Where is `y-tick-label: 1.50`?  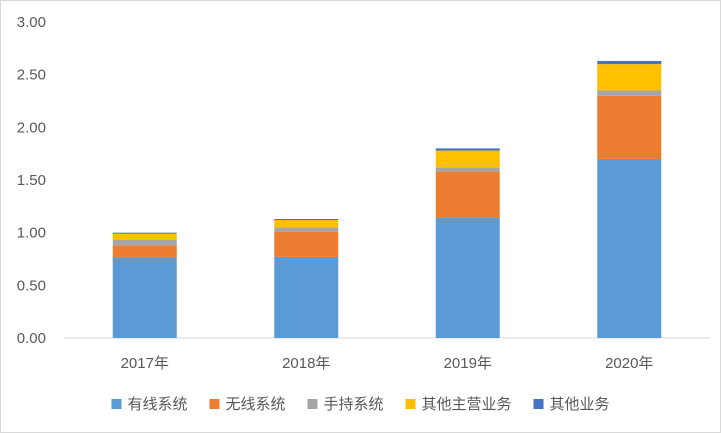 y-tick-label: 1.50 is located at coordinates (31, 180).